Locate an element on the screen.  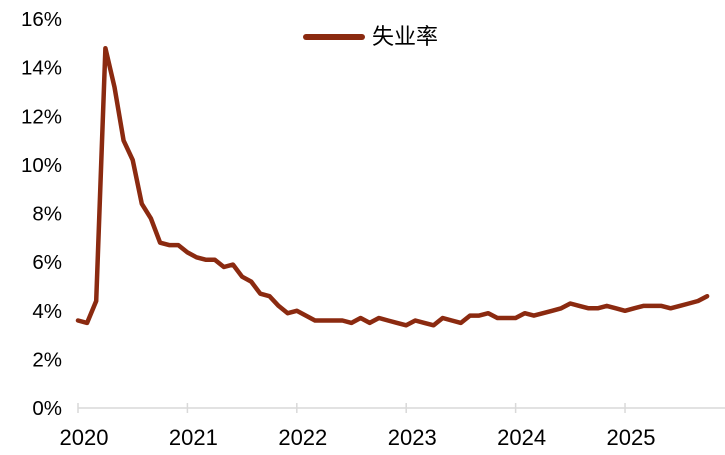
y-axis-tick-labels: 0% 2% 4% 6% 8% 10% 12% 14% 16% is located at coordinates (41, 214).